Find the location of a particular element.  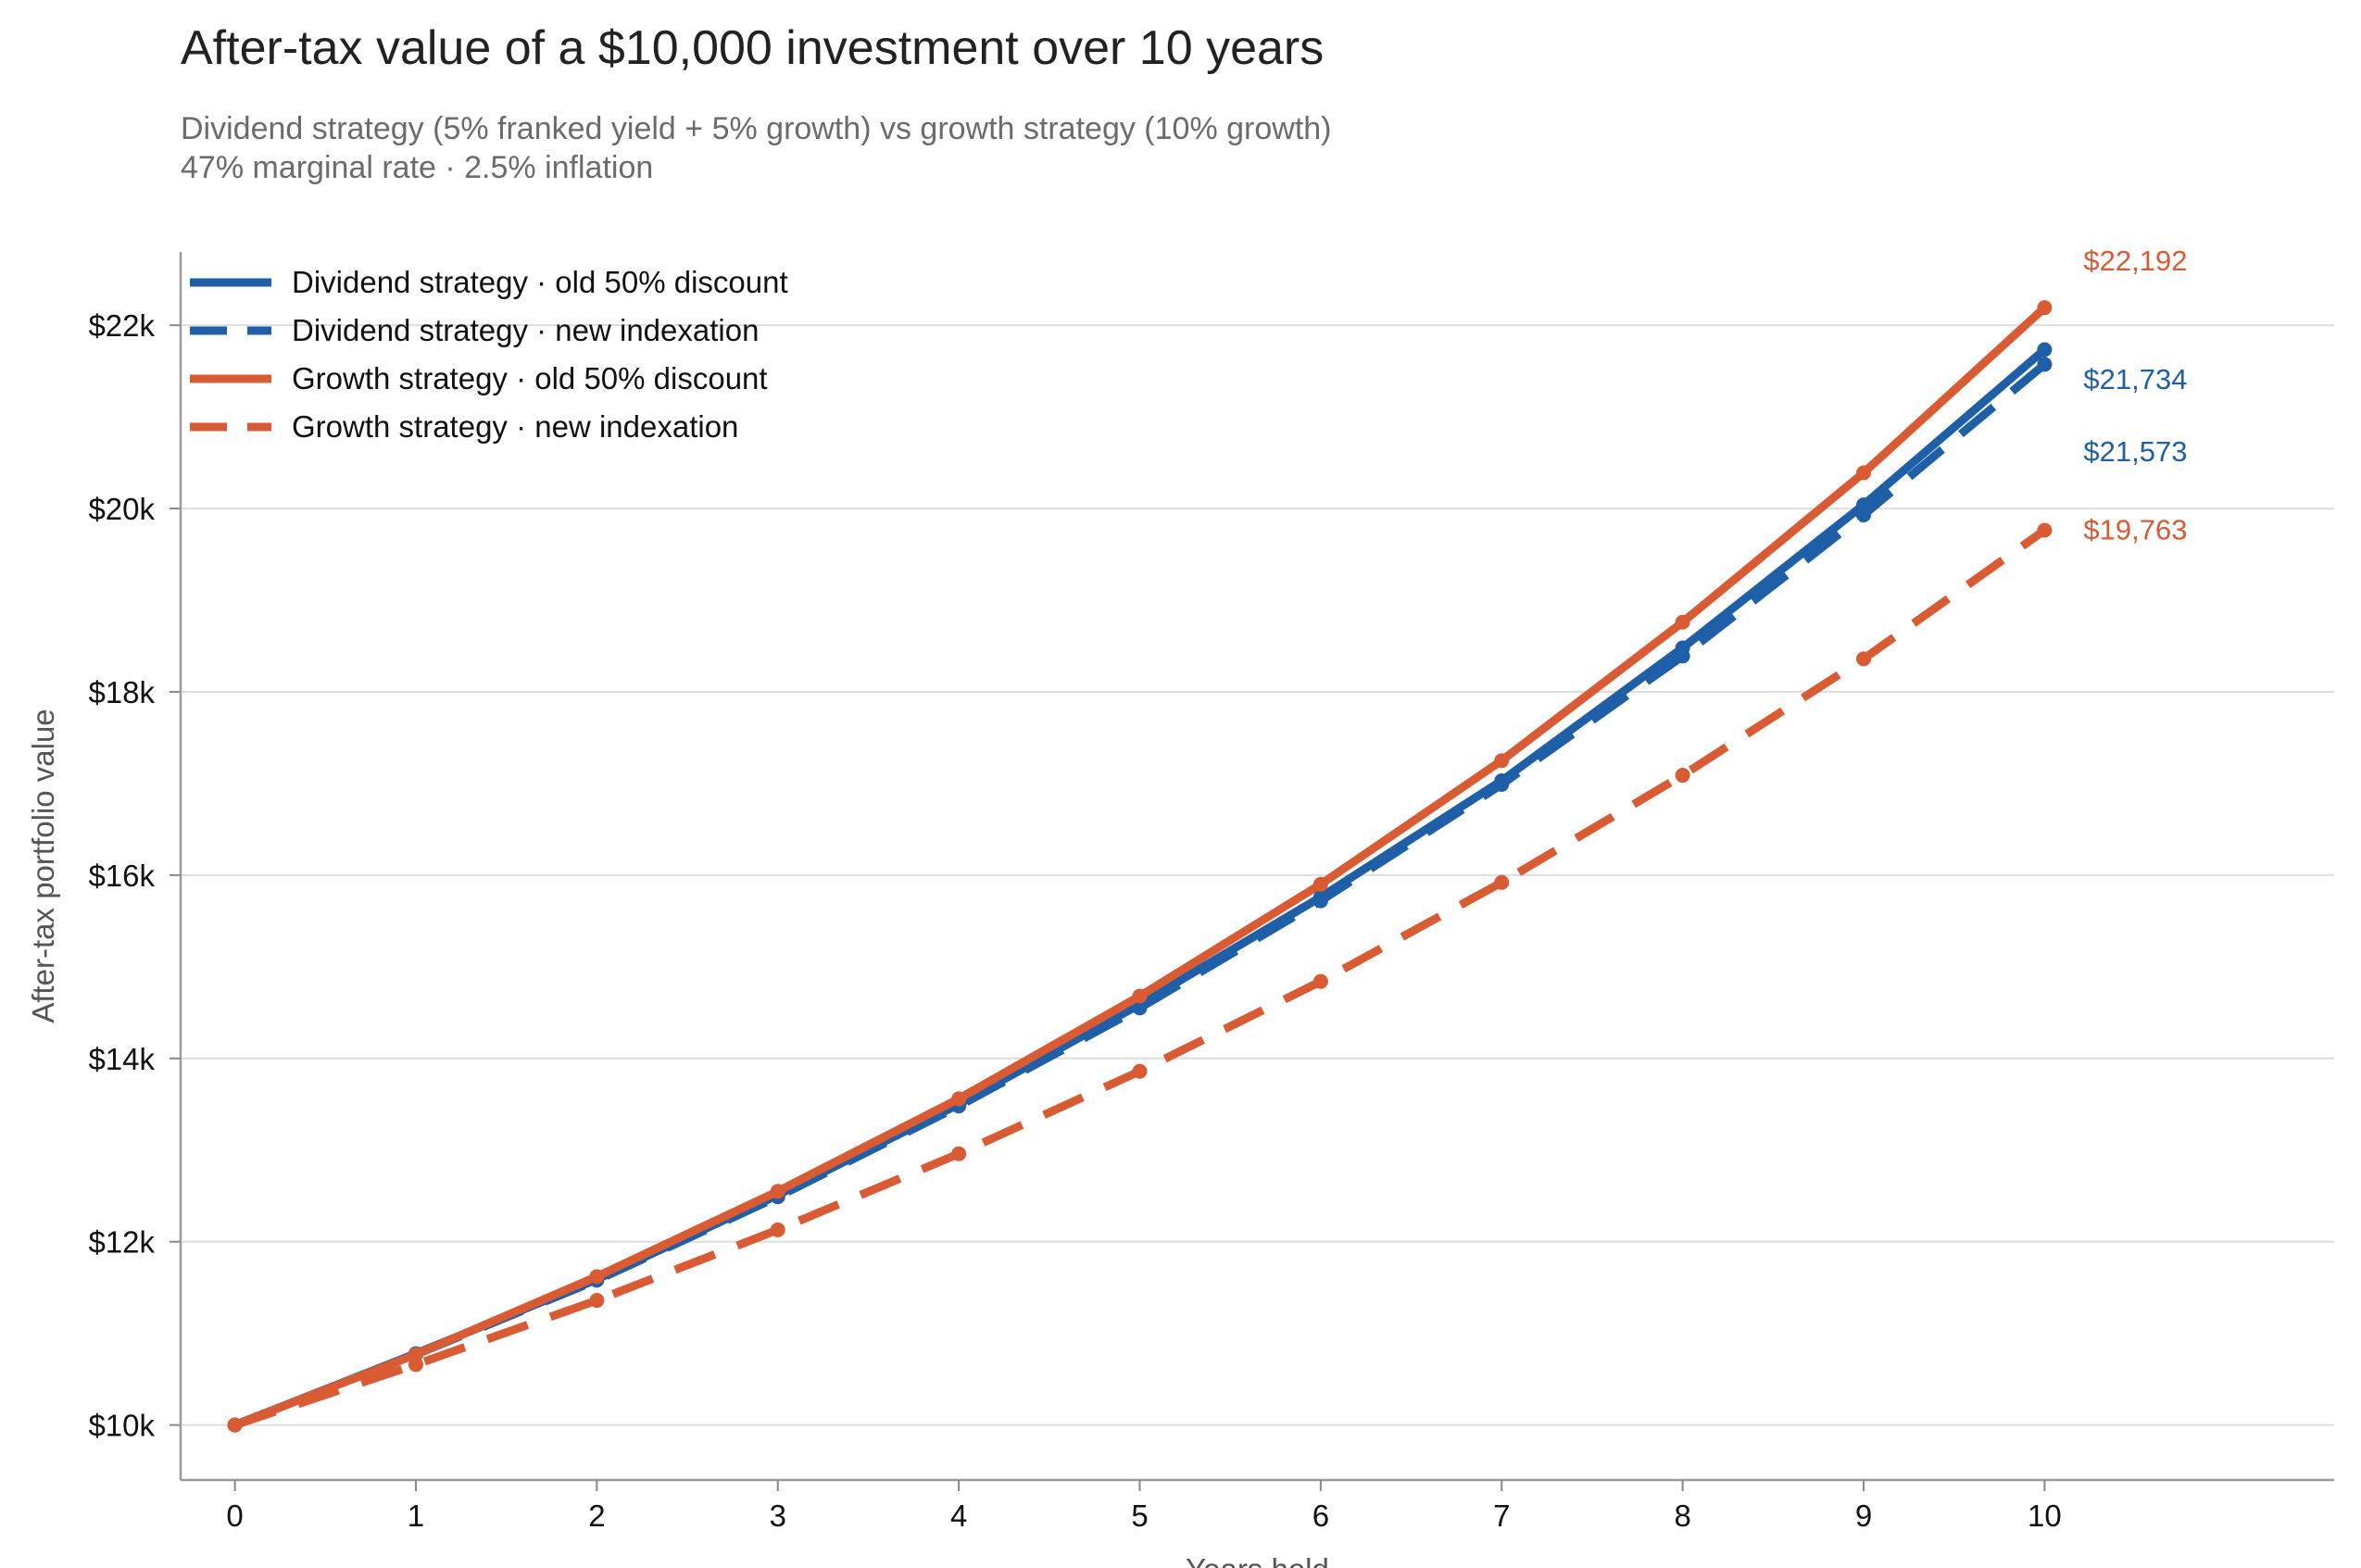

x-axis-title: Years held is located at coordinates (1257, 1560).